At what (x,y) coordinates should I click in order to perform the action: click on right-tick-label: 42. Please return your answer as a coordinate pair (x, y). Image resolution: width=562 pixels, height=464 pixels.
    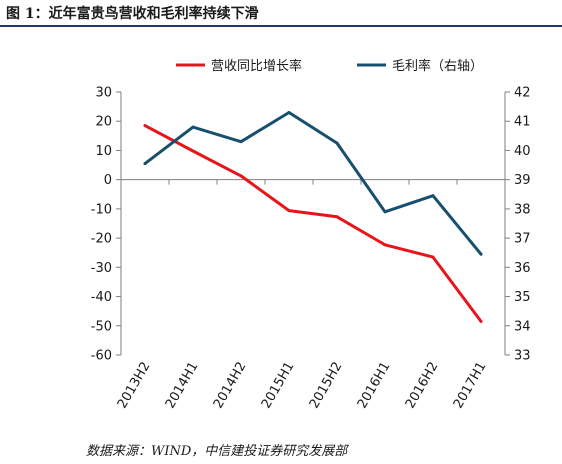
    Looking at the image, I should click on (522, 93).